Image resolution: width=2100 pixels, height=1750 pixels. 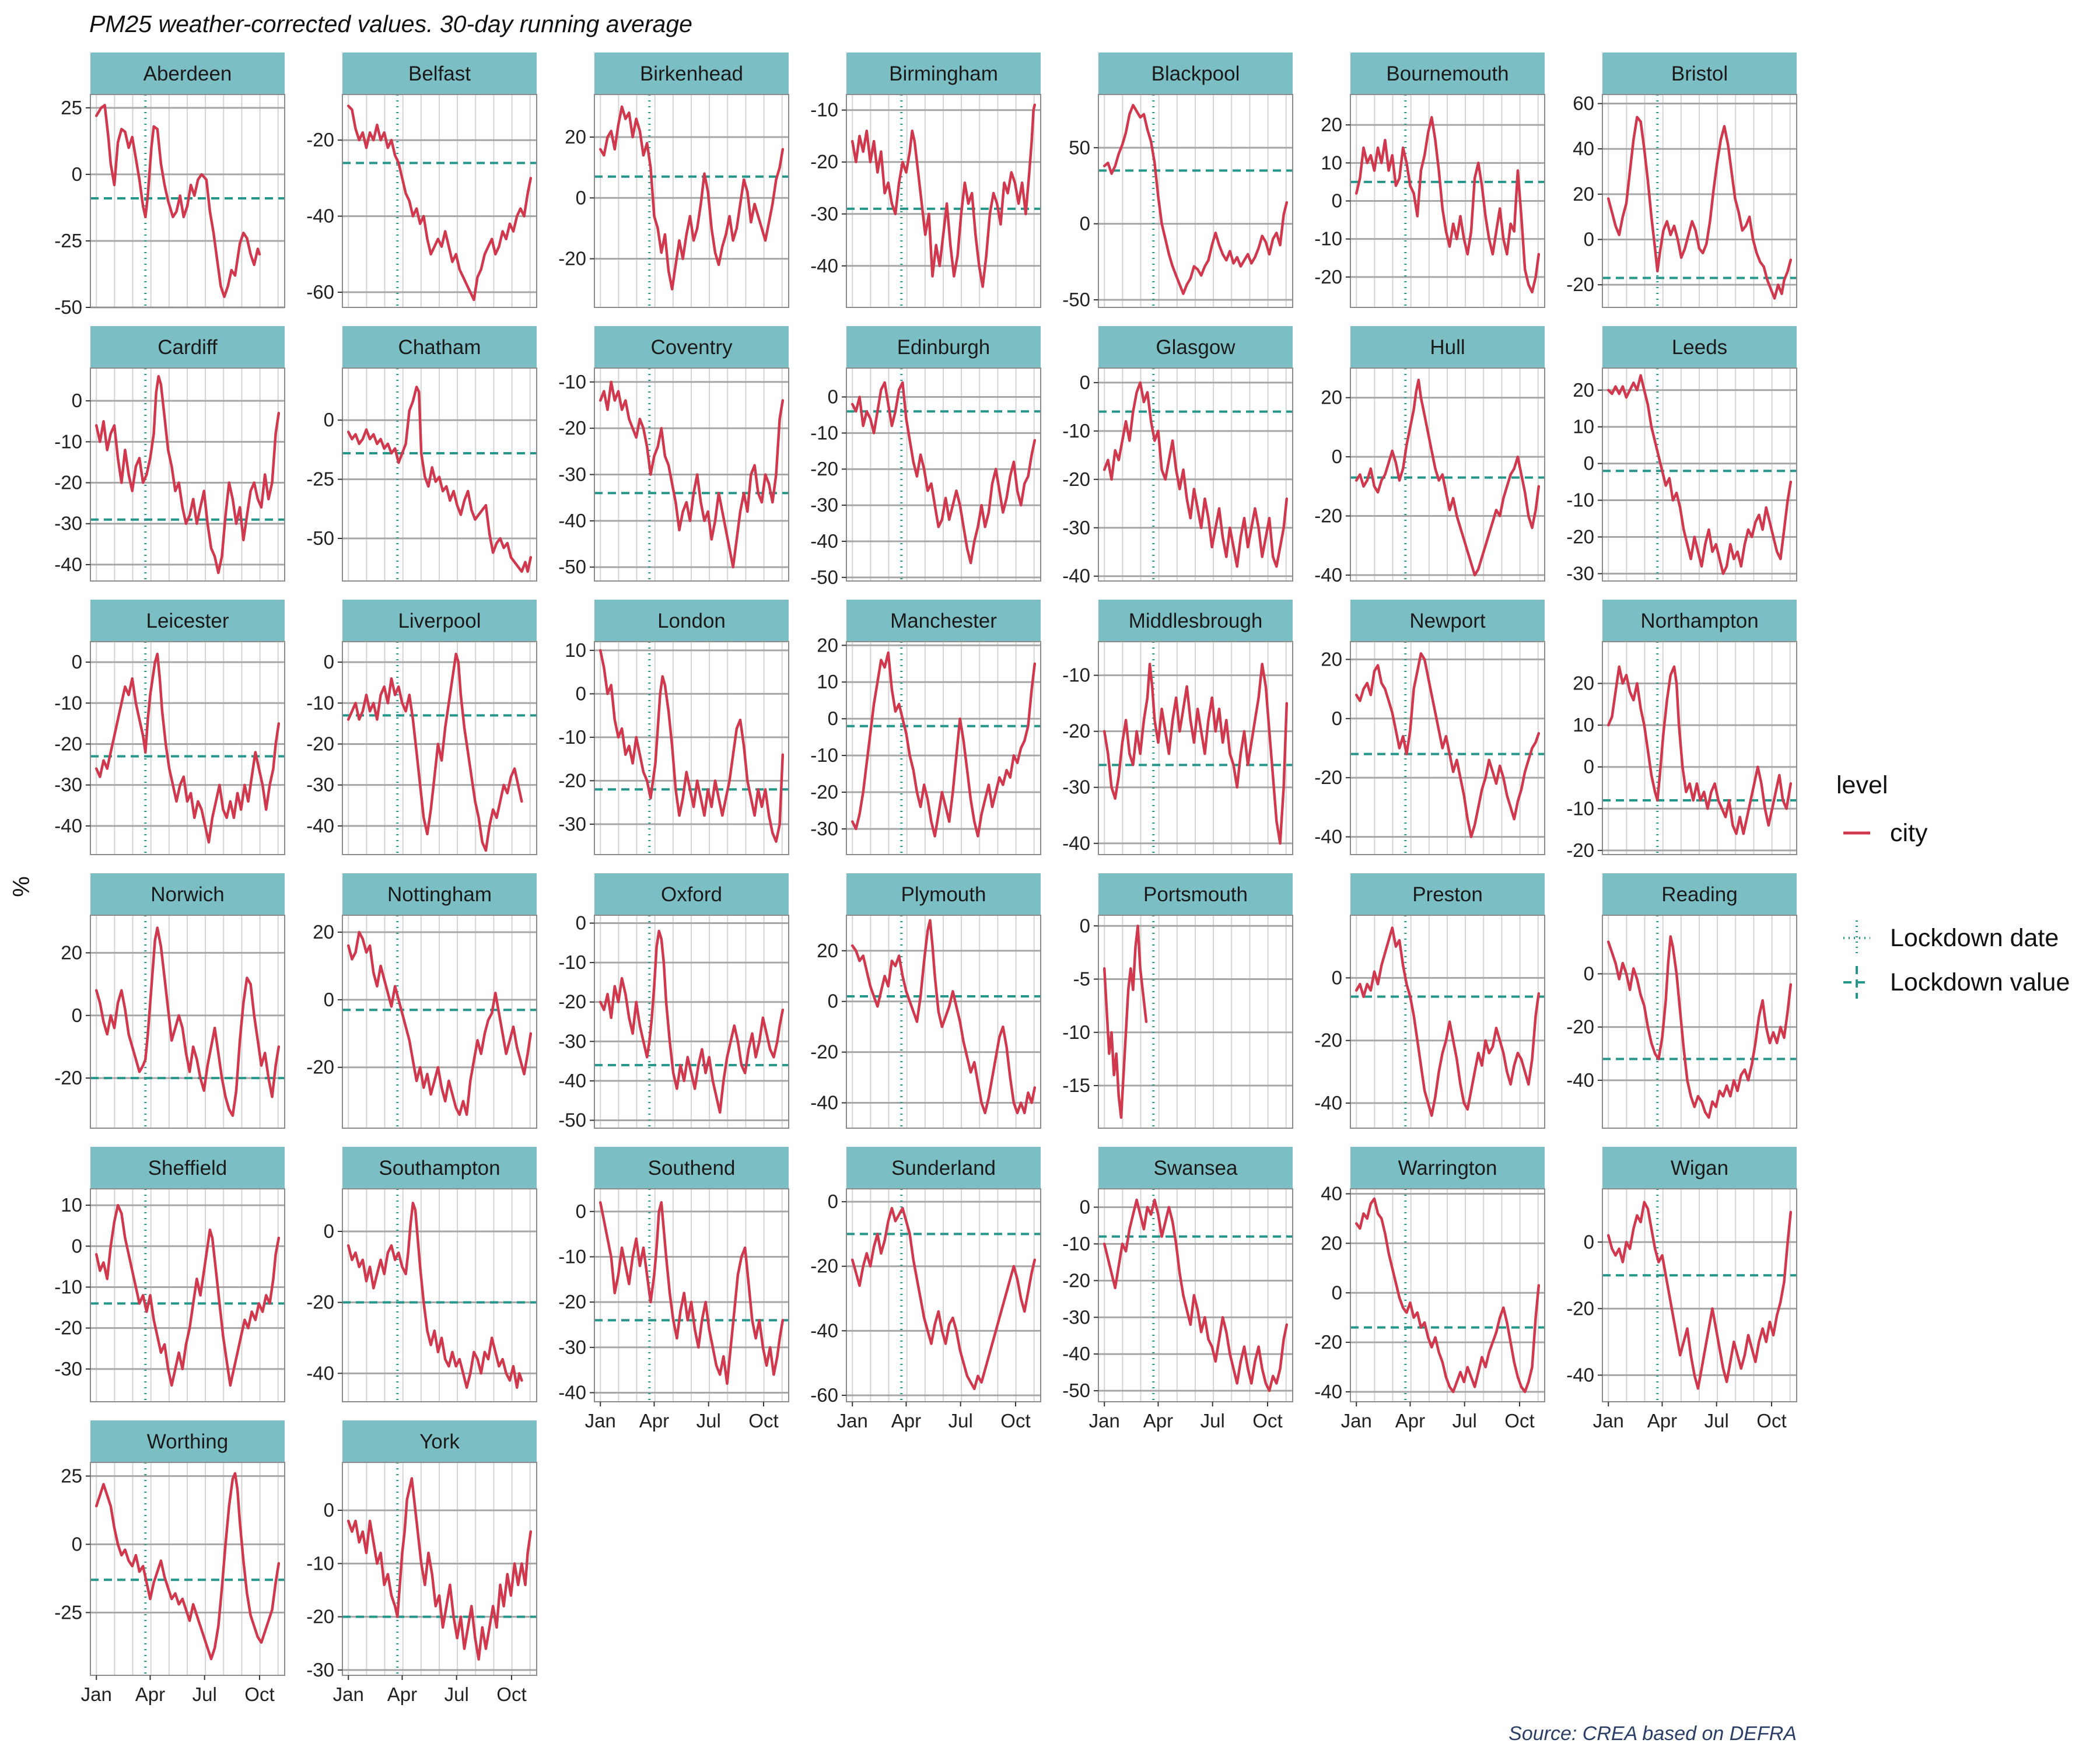 What do you see at coordinates (925, 727) in the screenshot?
I see `panel-manchester: Manchester -30 -20 -10 0 10 20` at bounding box center [925, 727].